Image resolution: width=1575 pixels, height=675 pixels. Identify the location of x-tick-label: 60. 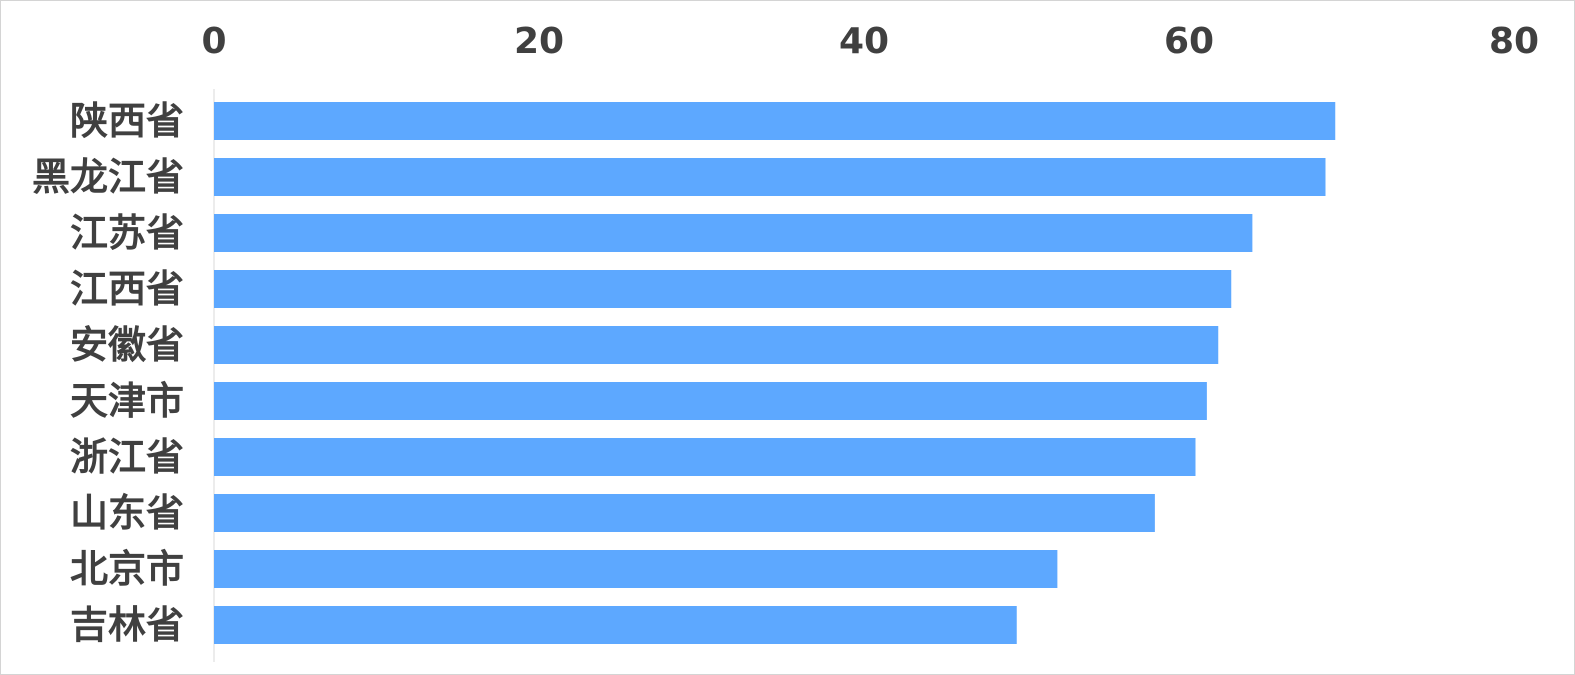
(1189, 41).